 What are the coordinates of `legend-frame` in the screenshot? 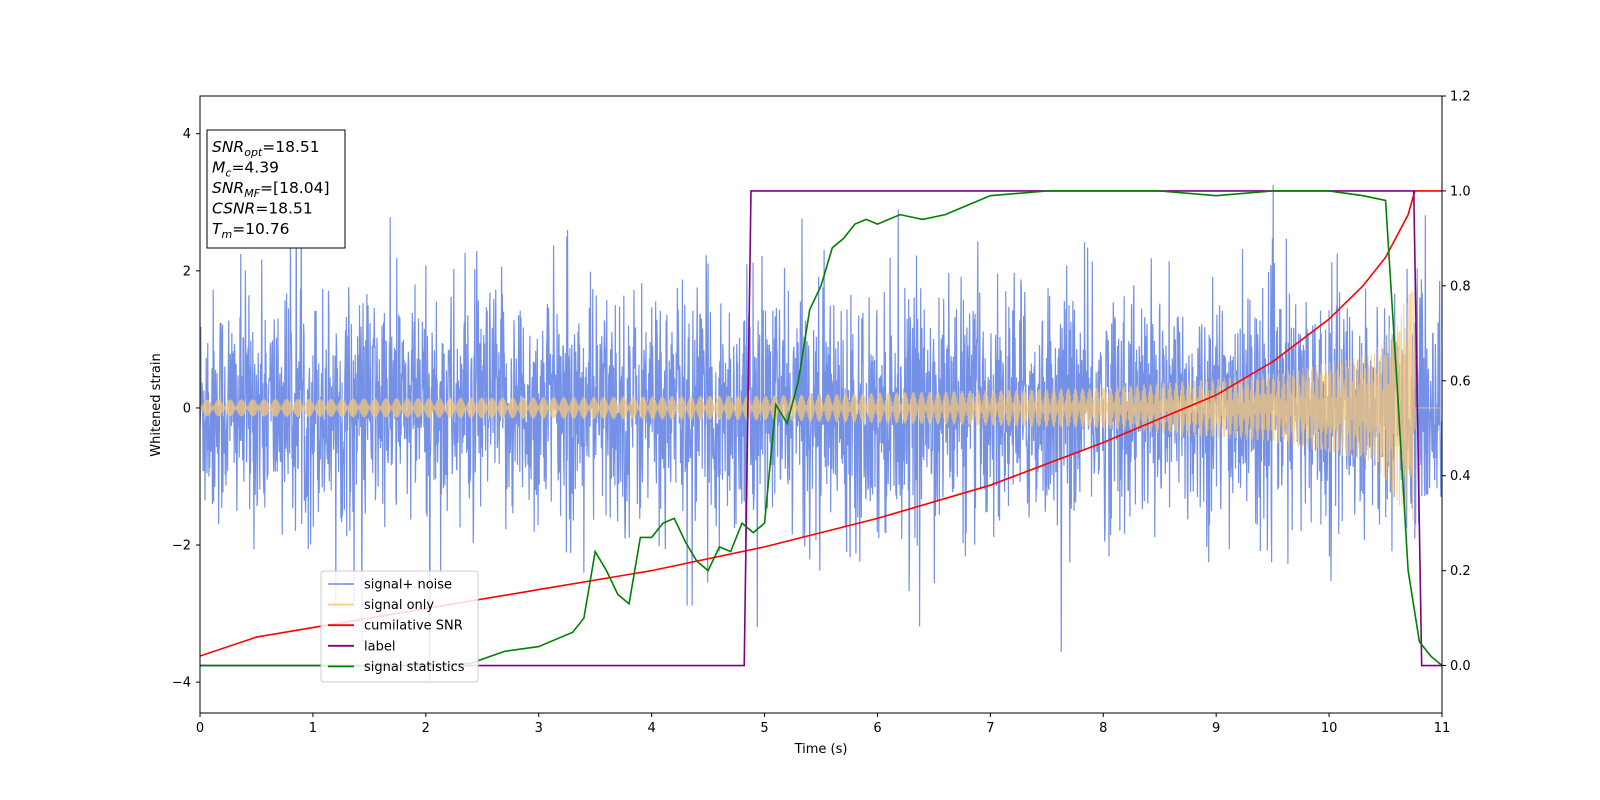 It's located at (399, 626).